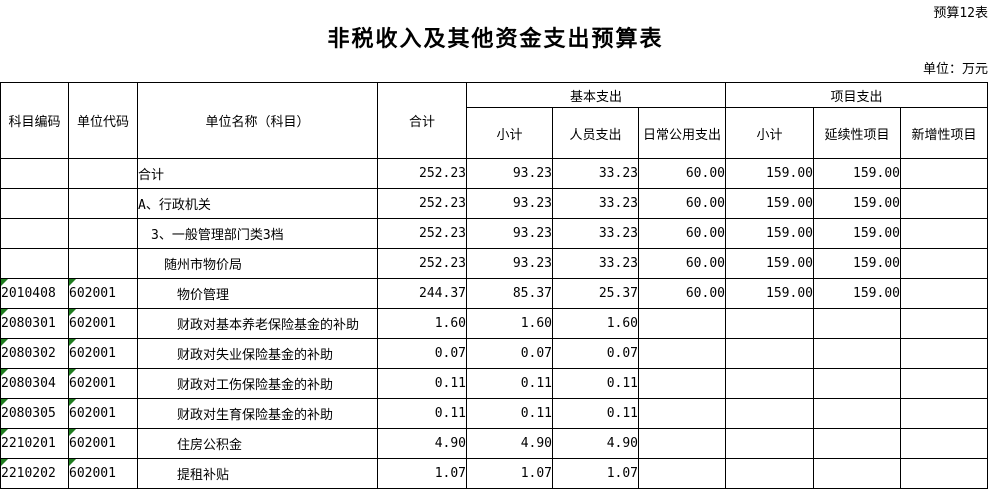 This screenshot has height=496, width=991. What do you see at coordinates (422, 323) in the screenshot?
I see `cell-total: 1.60` at bounding box center [422, 323].